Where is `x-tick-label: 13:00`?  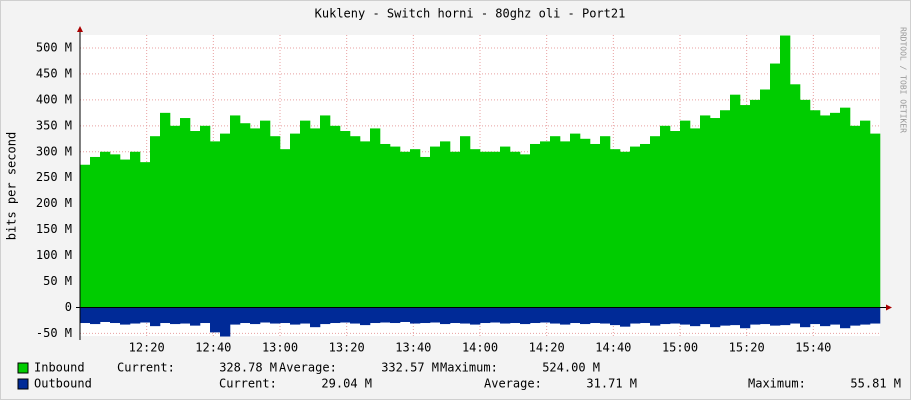 x-tick-label: 13:00 is located at coordinates (280, 348).